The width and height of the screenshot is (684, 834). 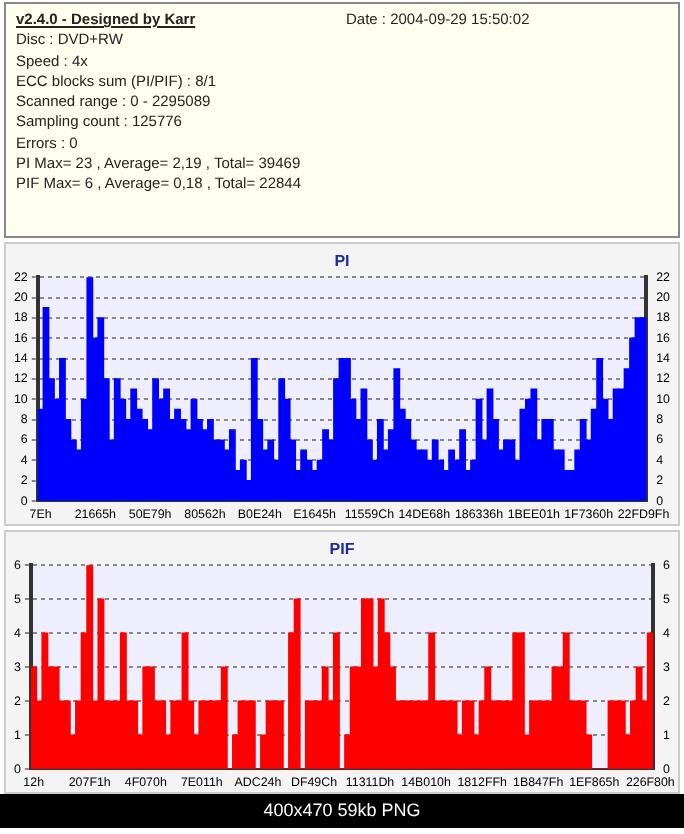 I want to click on chart-title: PI, so click(x=342, y=261).